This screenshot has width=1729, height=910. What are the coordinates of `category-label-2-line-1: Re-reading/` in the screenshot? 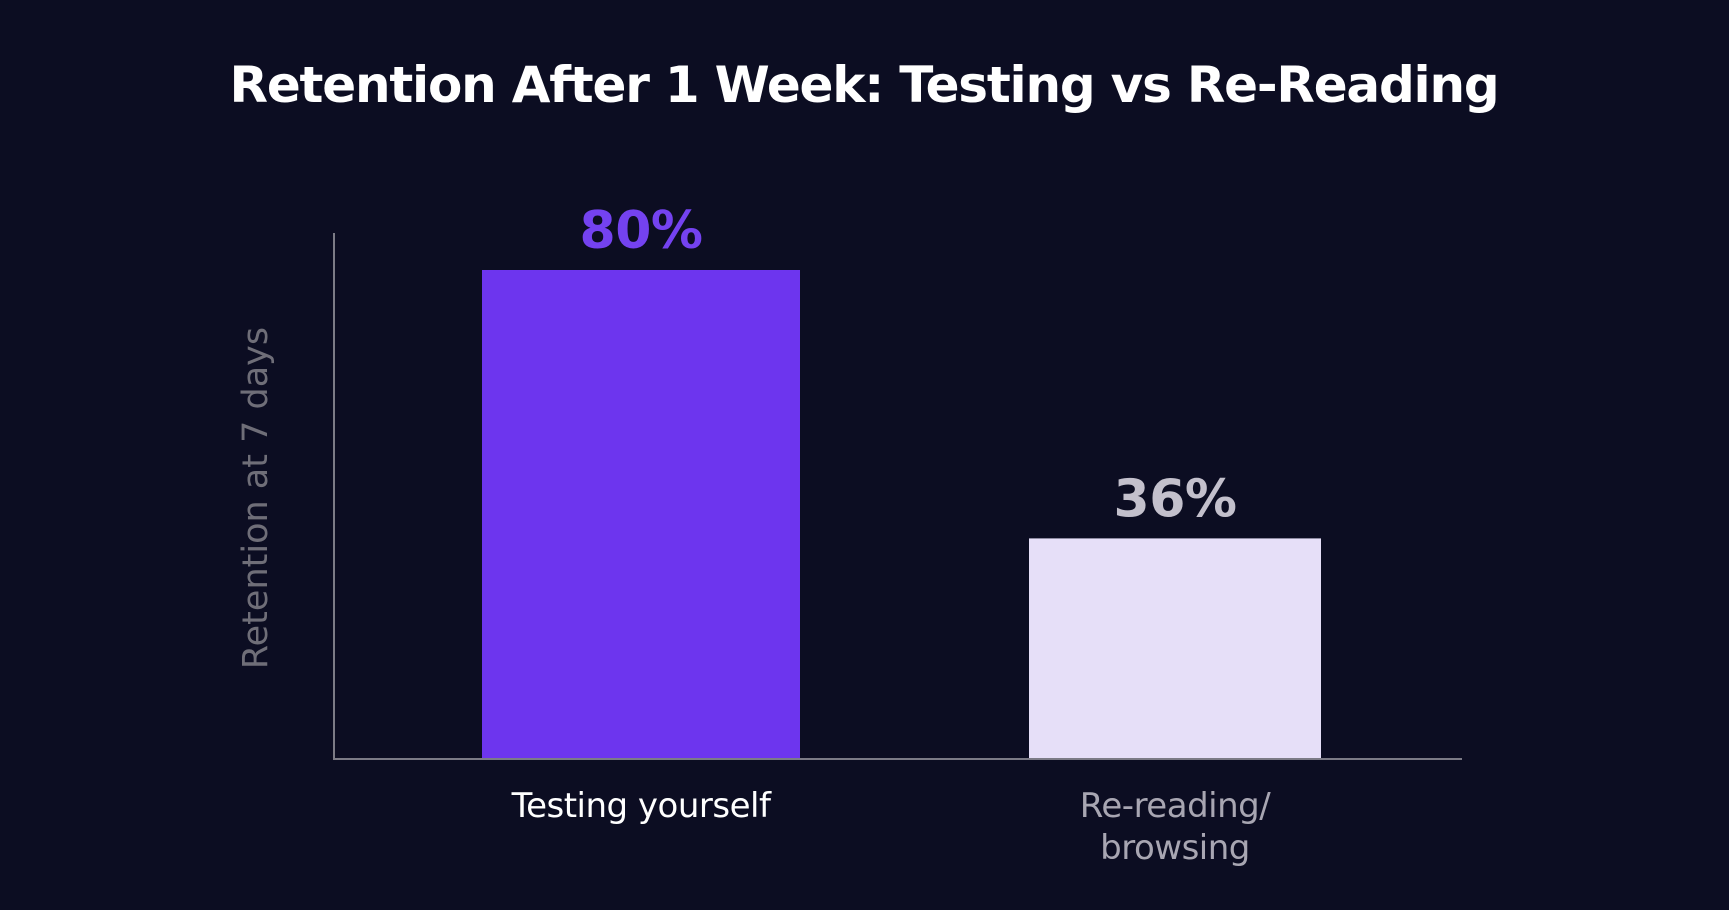 It's located at (1175, 806).